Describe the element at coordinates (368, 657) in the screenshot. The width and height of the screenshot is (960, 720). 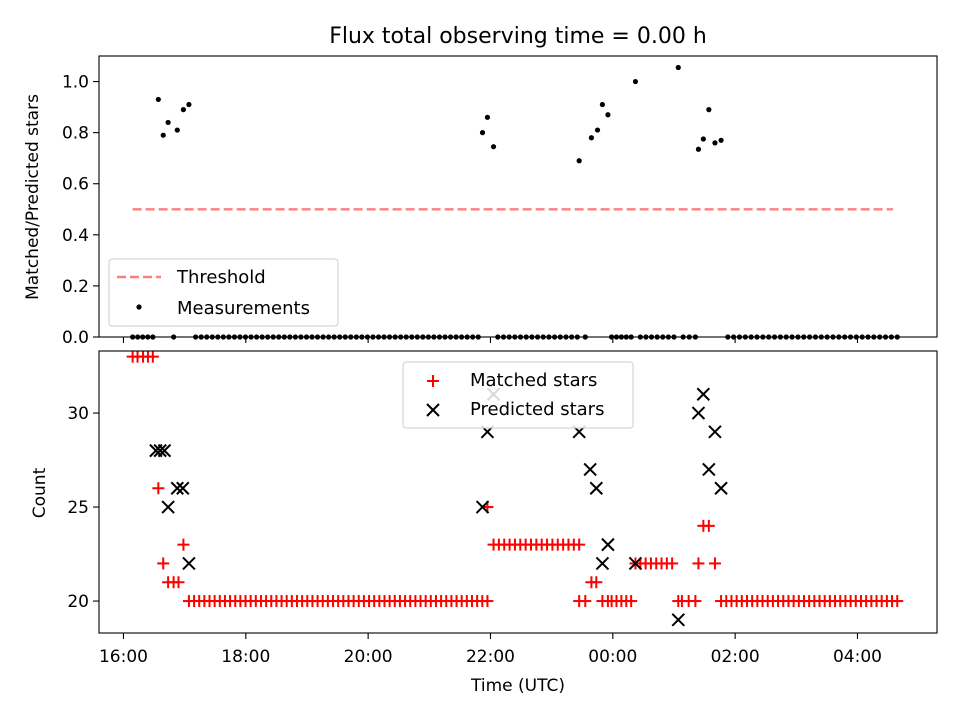
I see `bottom-xtick-label: 20:00` at that location.